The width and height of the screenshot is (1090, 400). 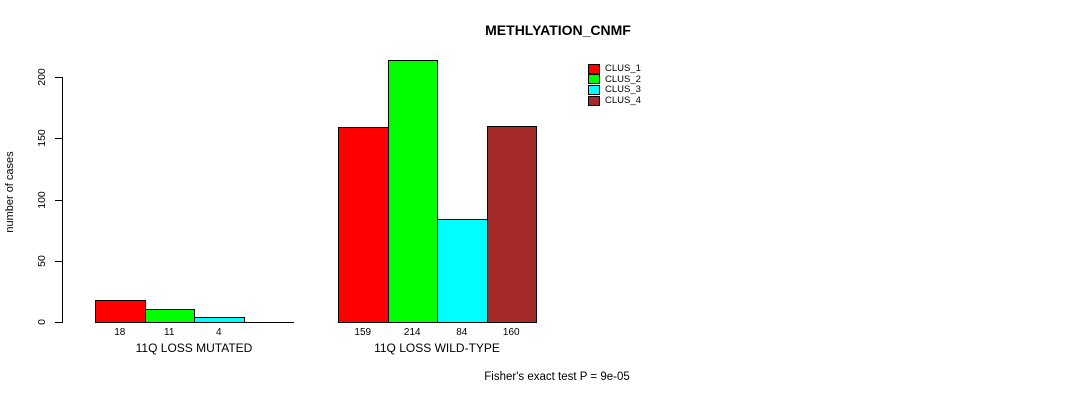 I want to click on bar-value-label: 11, so click(x=169, y=332).